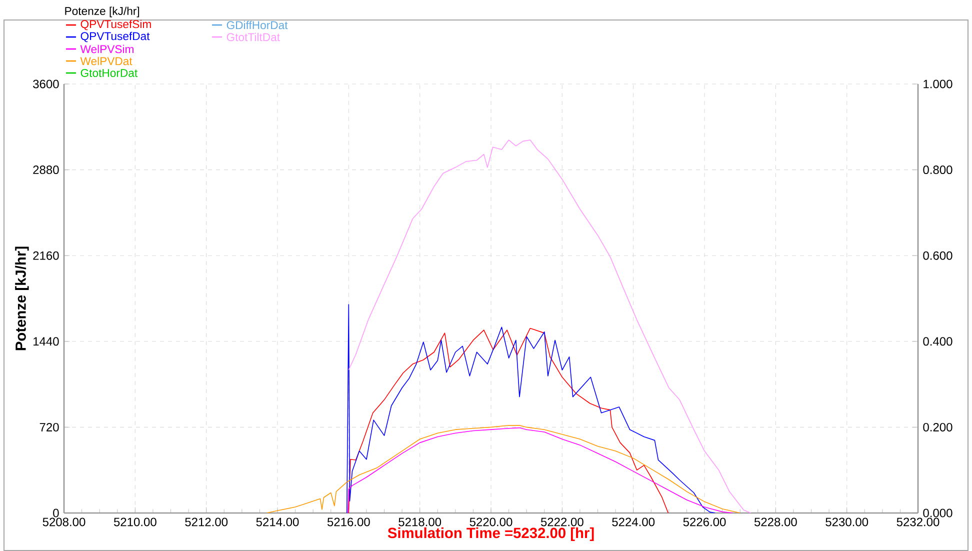  Describe the element at coordinates (937, 255) in the screenshot. I see `y2-tick-label: 0.600` at that location.